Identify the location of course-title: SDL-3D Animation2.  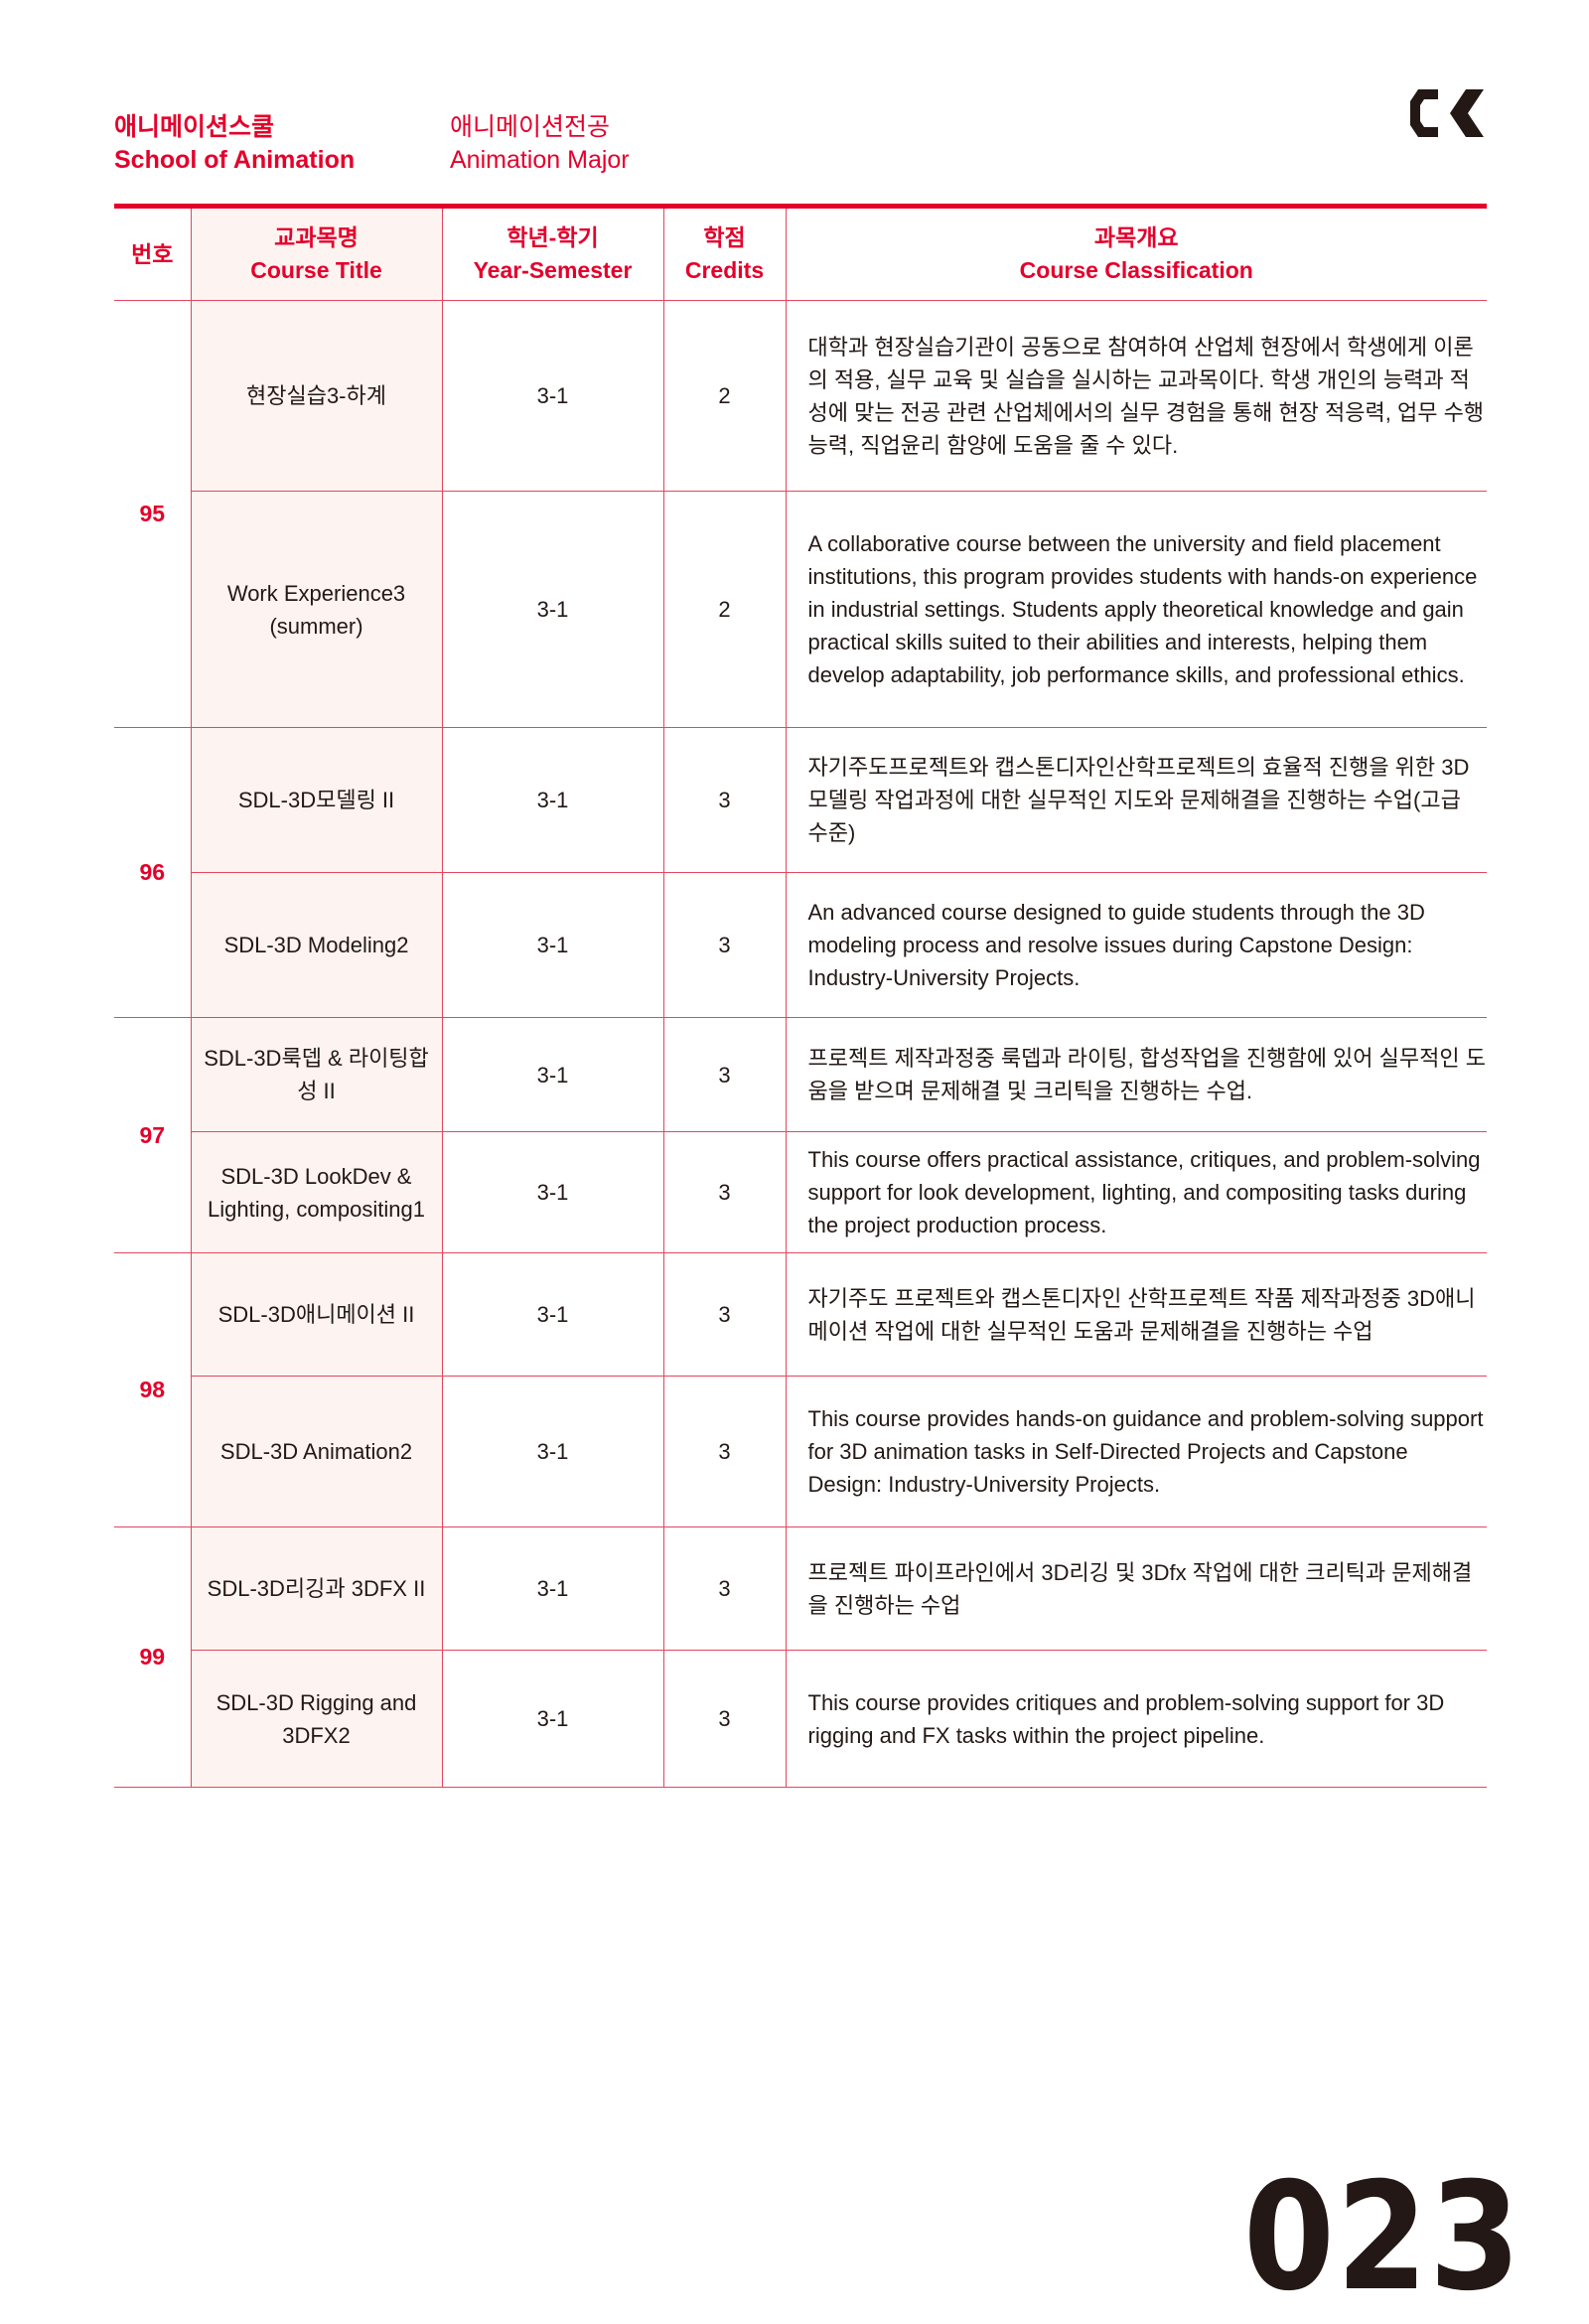
(317, 1451).